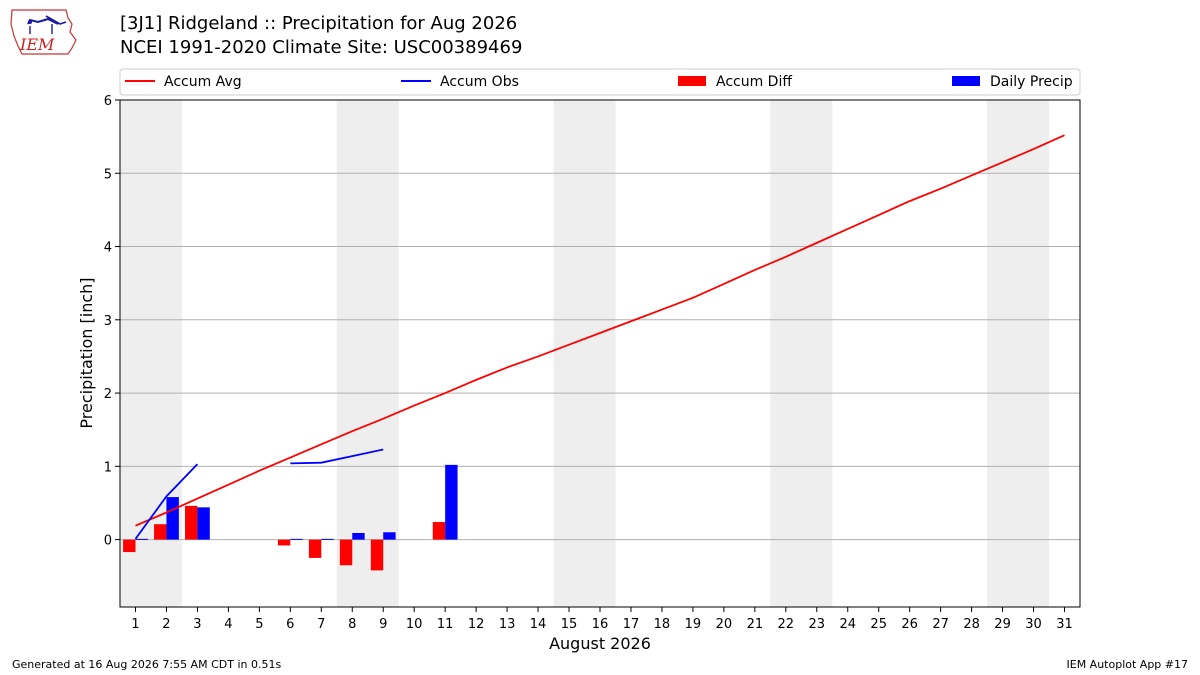 The image size is (1200, 675). Describe the element at coordinates (108, 101) in the screenshot. I see `y-tick-label-6: 6` at that location.